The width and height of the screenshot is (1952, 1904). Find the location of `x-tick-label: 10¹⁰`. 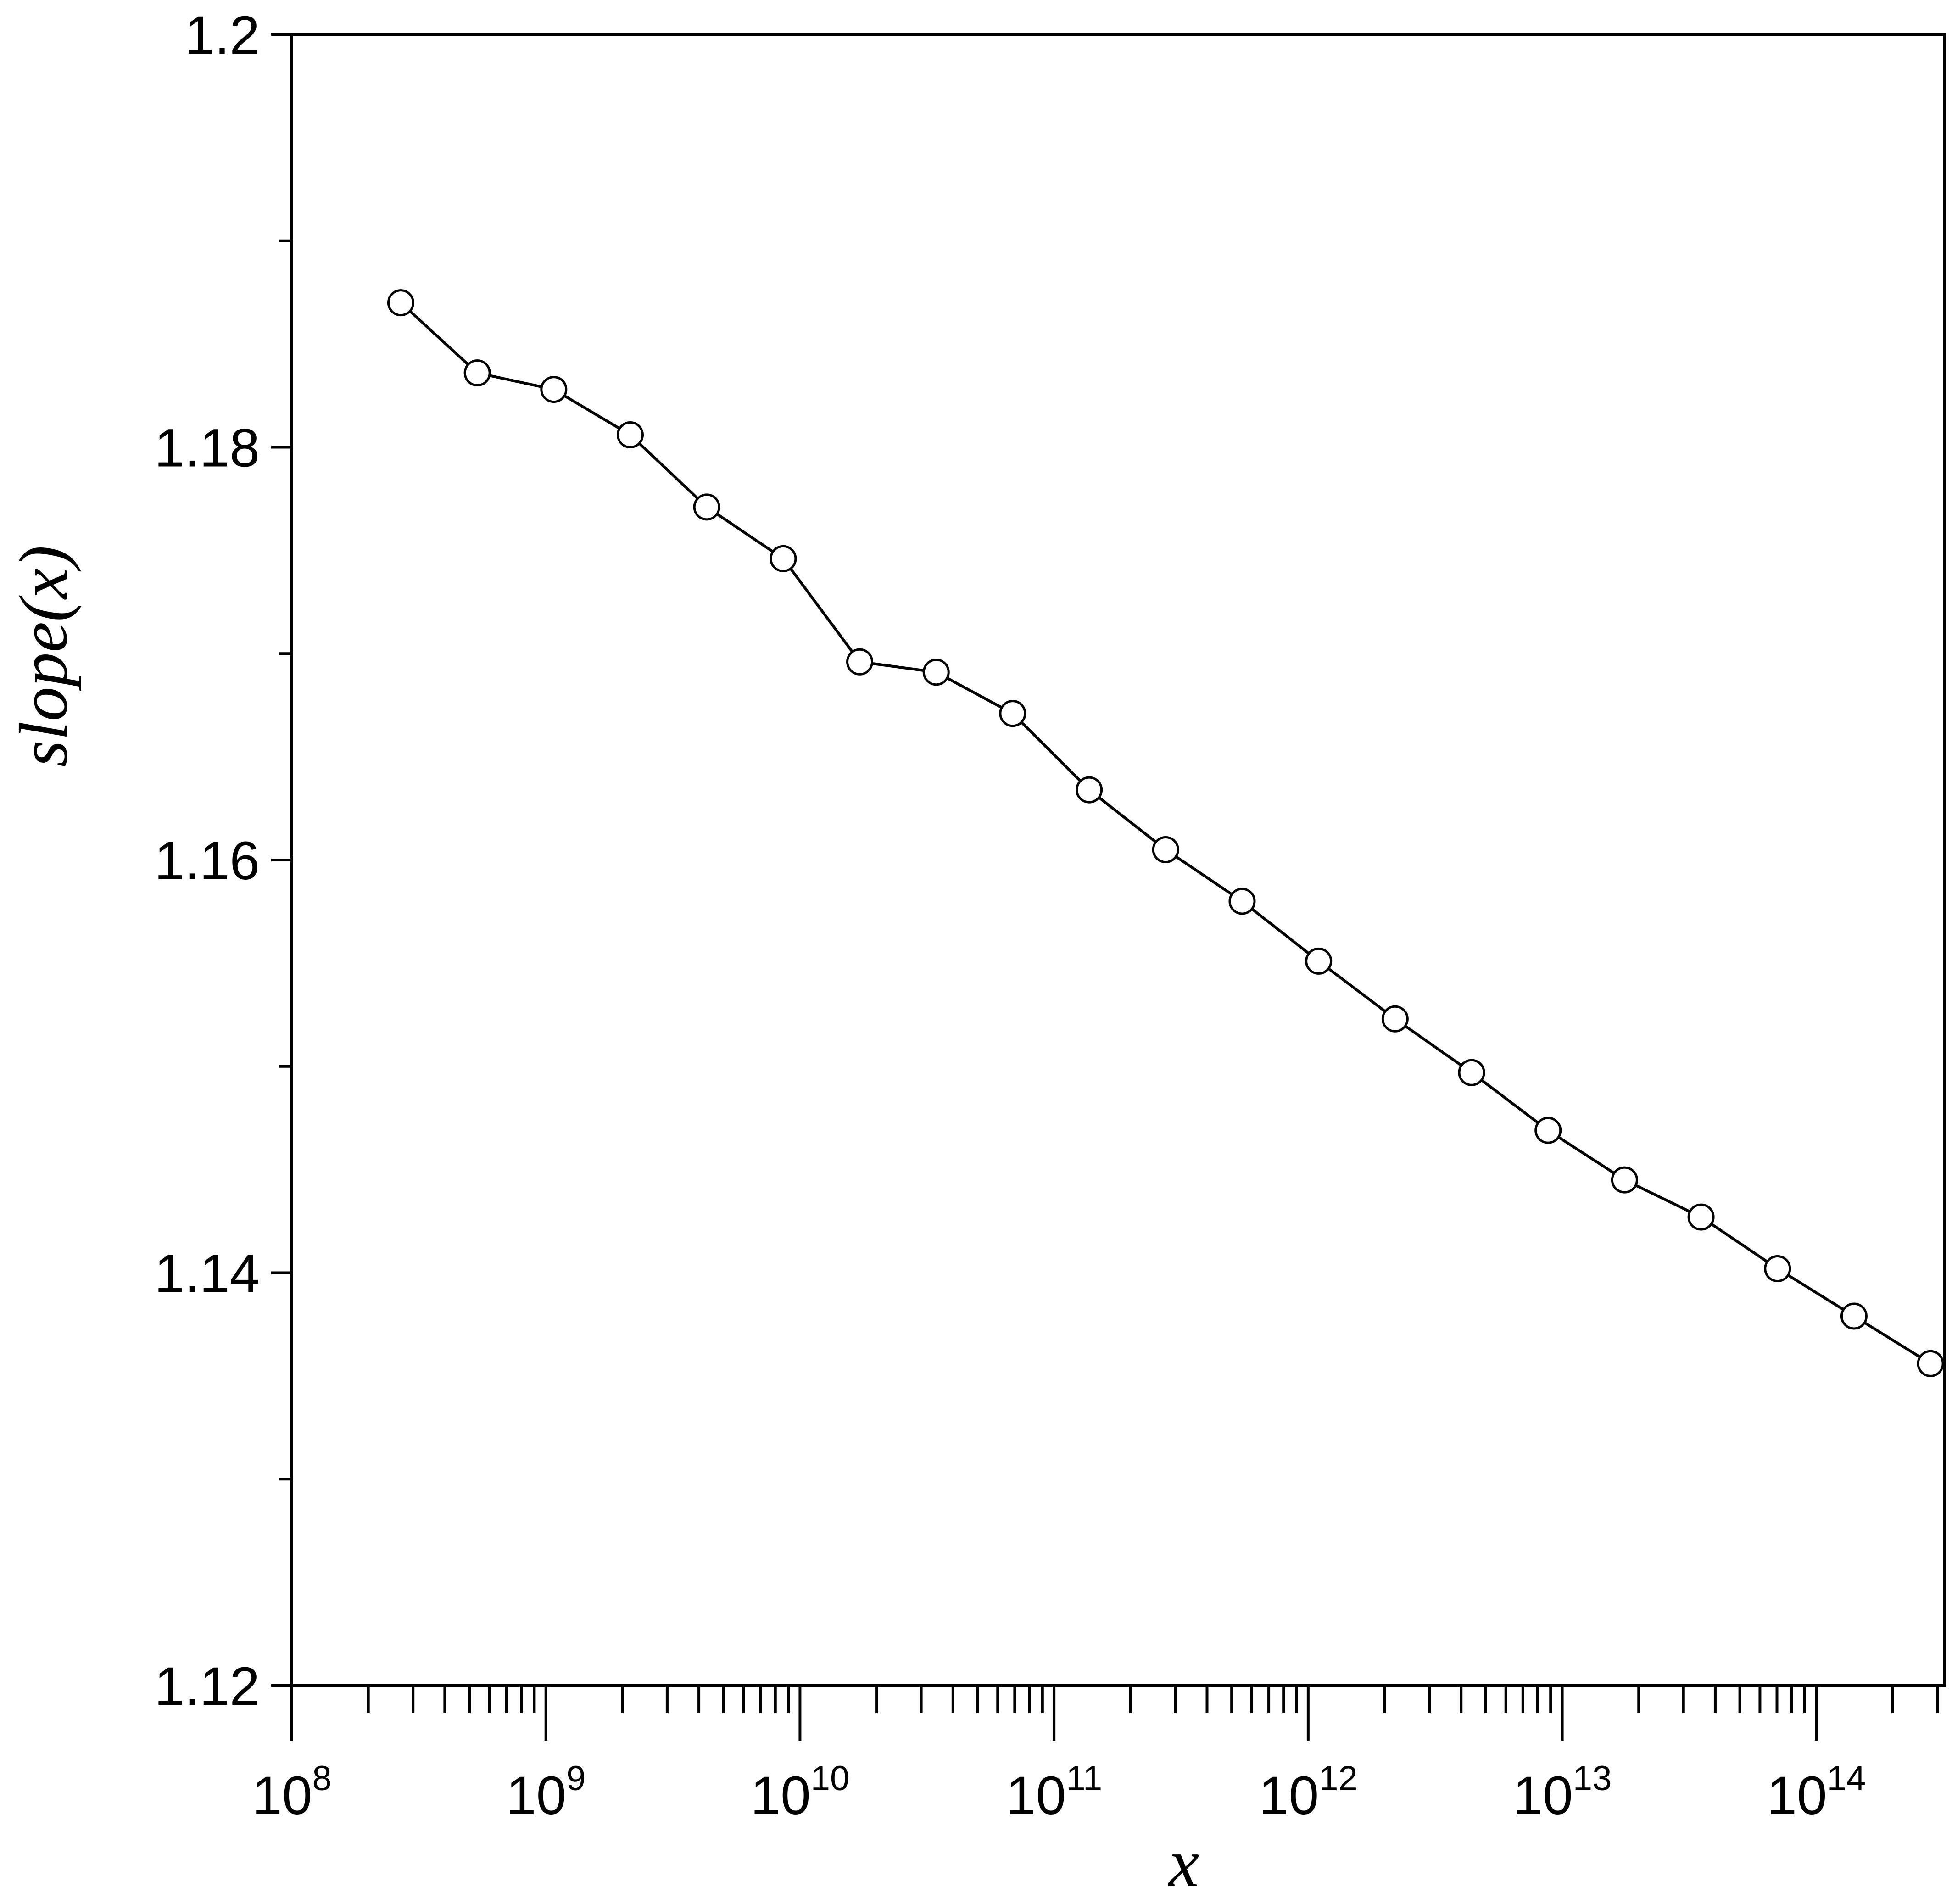

x-tick-label: 10¹⁰ is located at coordinates (800, 1792).